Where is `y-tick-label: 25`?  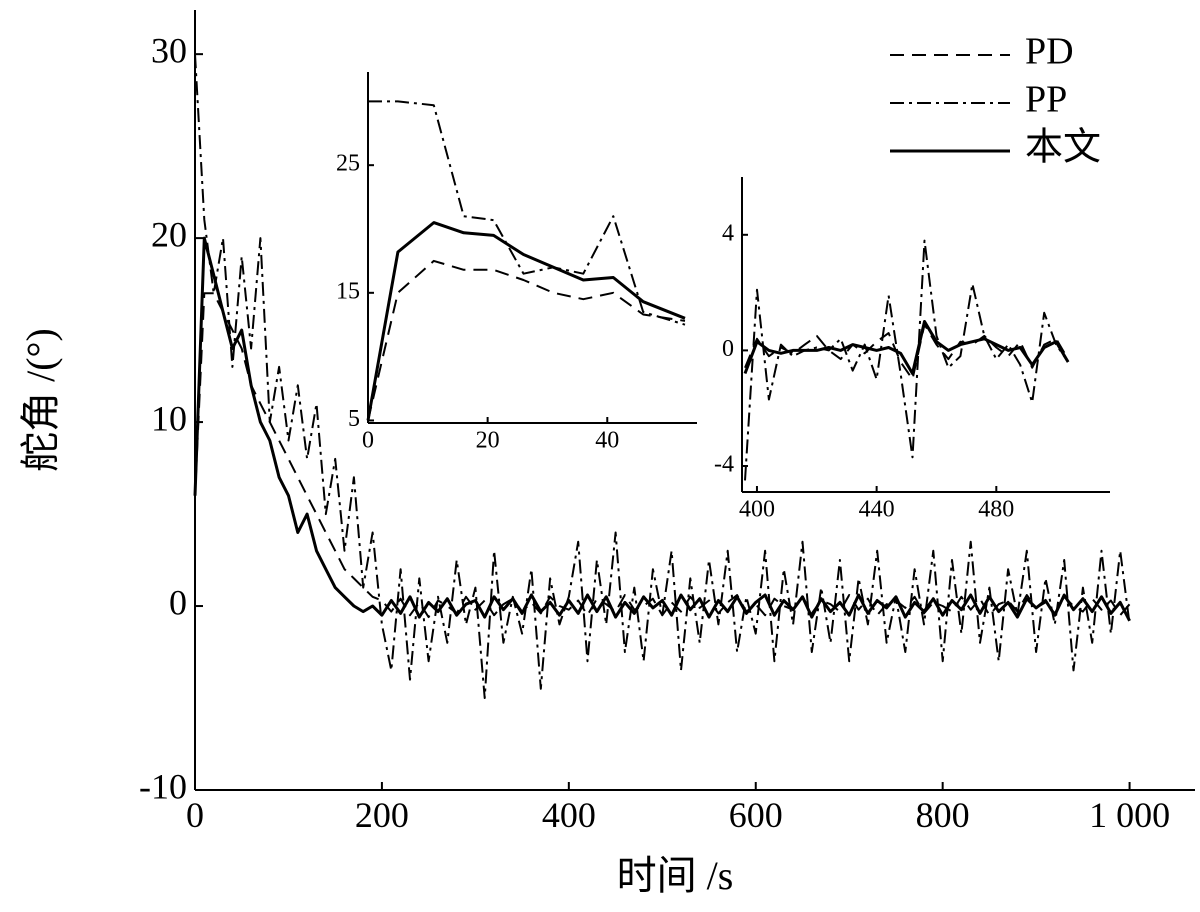
y-tick-label: 25 is located at coordinates (348, 164).